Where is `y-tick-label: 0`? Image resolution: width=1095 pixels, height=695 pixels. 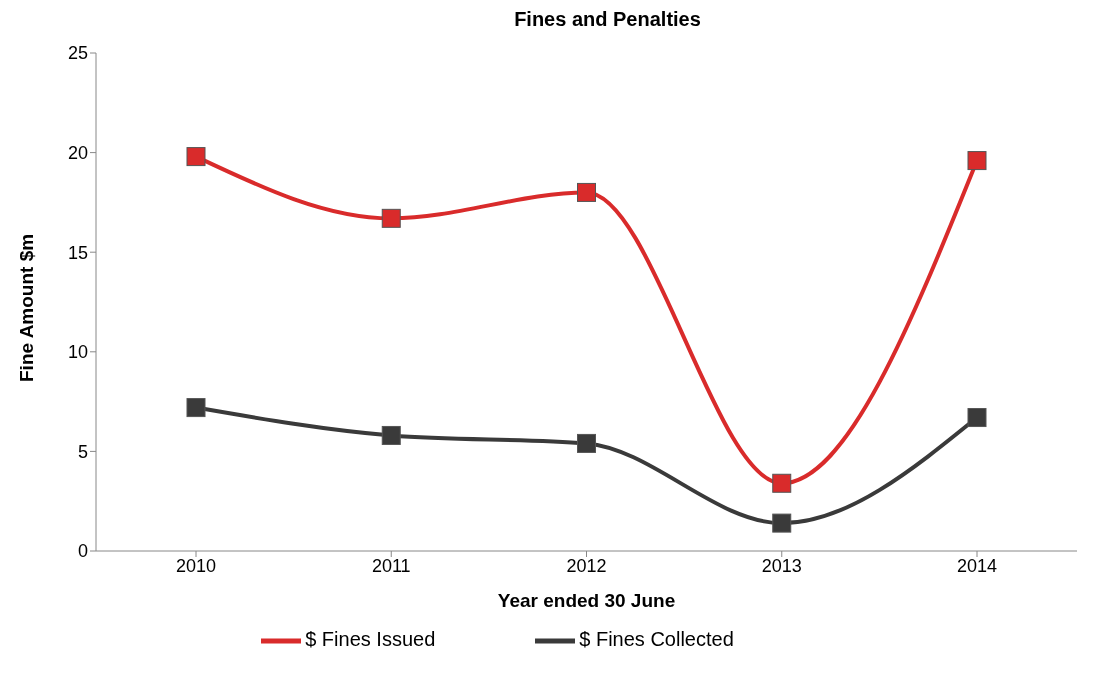 y-tick-label: 0 is located at coordinates (82, 551).